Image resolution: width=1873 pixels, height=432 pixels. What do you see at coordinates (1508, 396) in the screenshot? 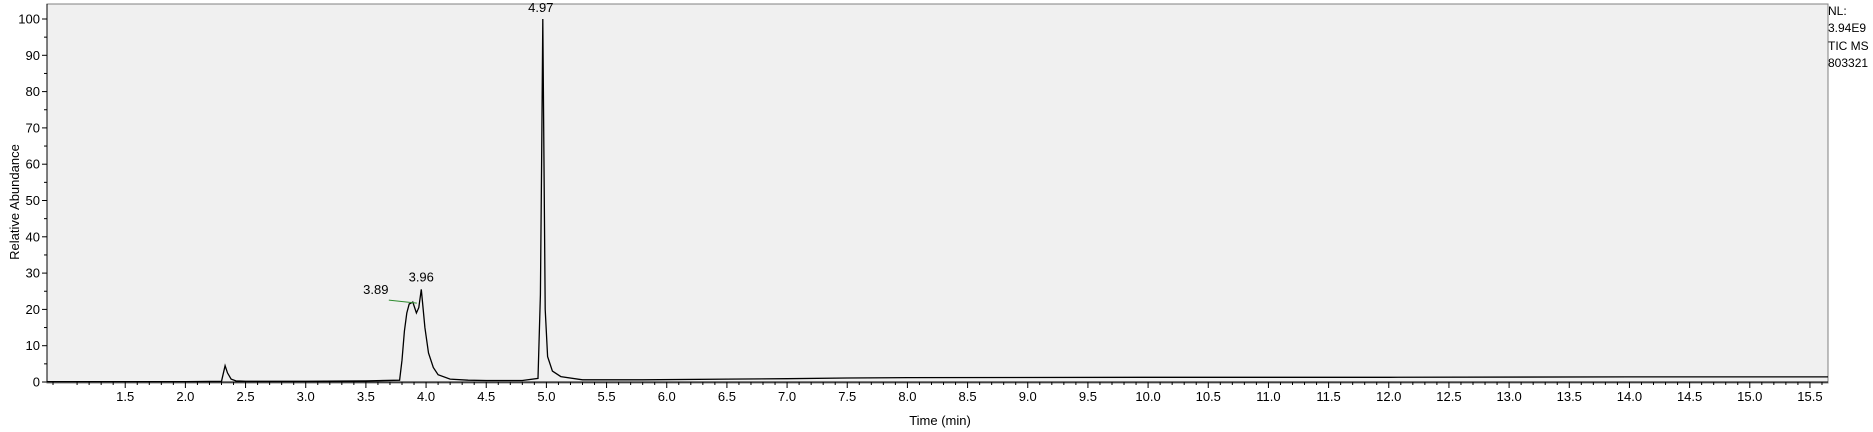
I see `x-tick-label: 13.0` at bounding box center [1508, 396].